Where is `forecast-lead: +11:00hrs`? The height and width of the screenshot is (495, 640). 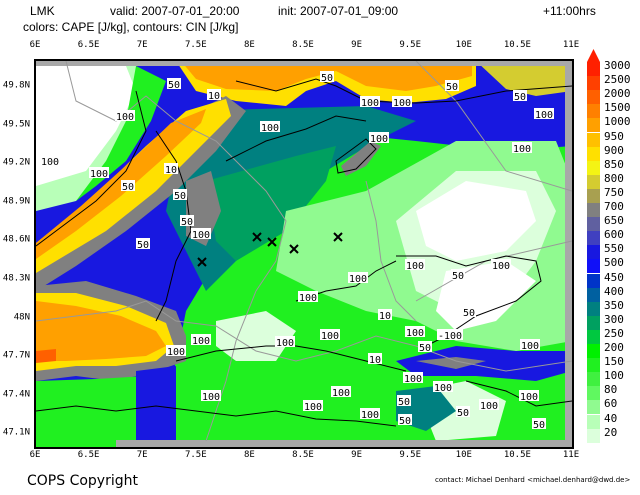 forecast-lead: +11:00hrs is located at coordinates (569, 11).